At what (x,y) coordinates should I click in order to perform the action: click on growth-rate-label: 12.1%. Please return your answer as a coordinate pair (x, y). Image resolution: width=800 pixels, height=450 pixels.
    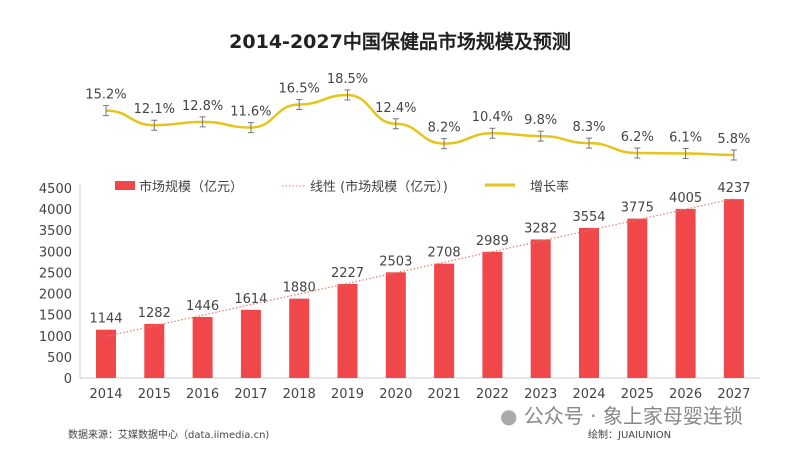
    Looking at the image, I should click on (154, 109).